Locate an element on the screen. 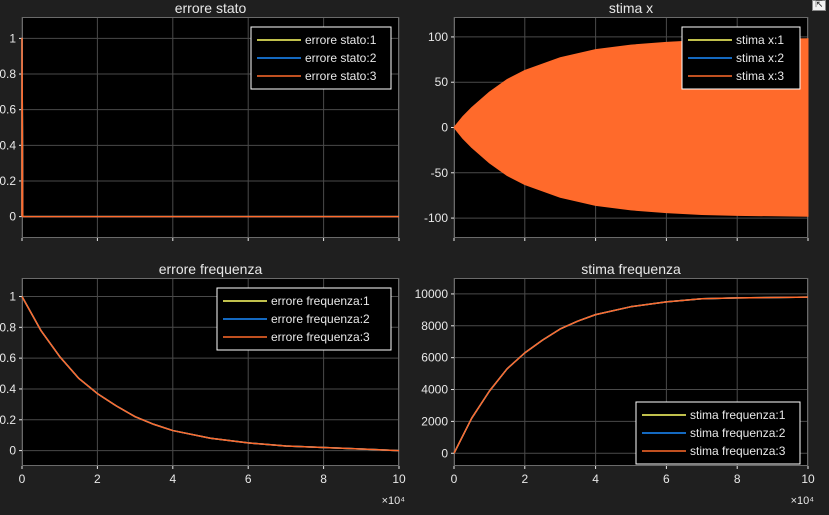 The height and width of the screenshot is (515, 829). legend-entry: errore frequenza:2 is located at coordinates (320, 319).